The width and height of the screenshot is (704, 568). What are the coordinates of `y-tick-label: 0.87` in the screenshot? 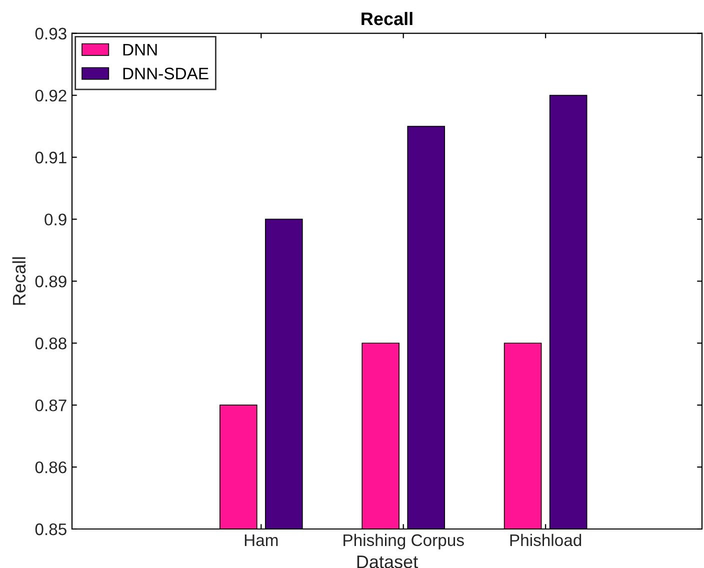 It's located at (50, 405).